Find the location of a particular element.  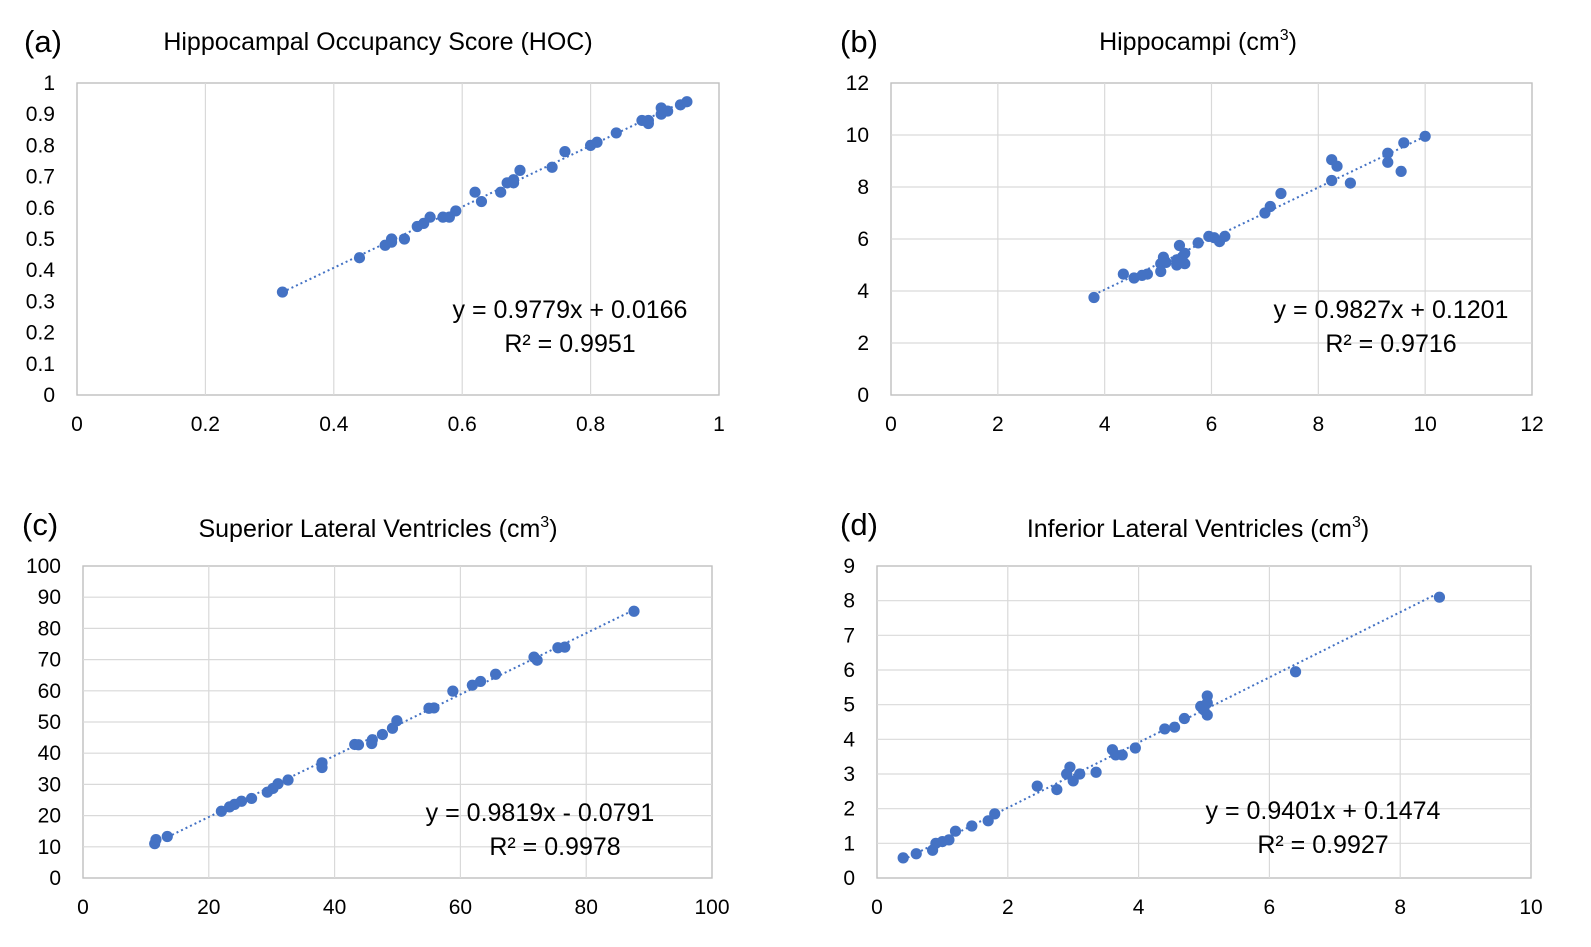

chart-title-end: ) is located at coordinates (1293, 42).